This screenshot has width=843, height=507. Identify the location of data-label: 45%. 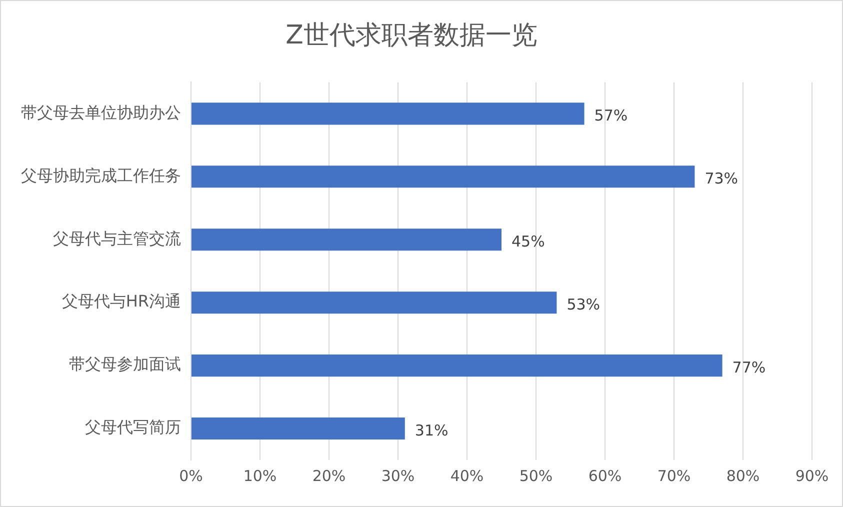
(528, 241).